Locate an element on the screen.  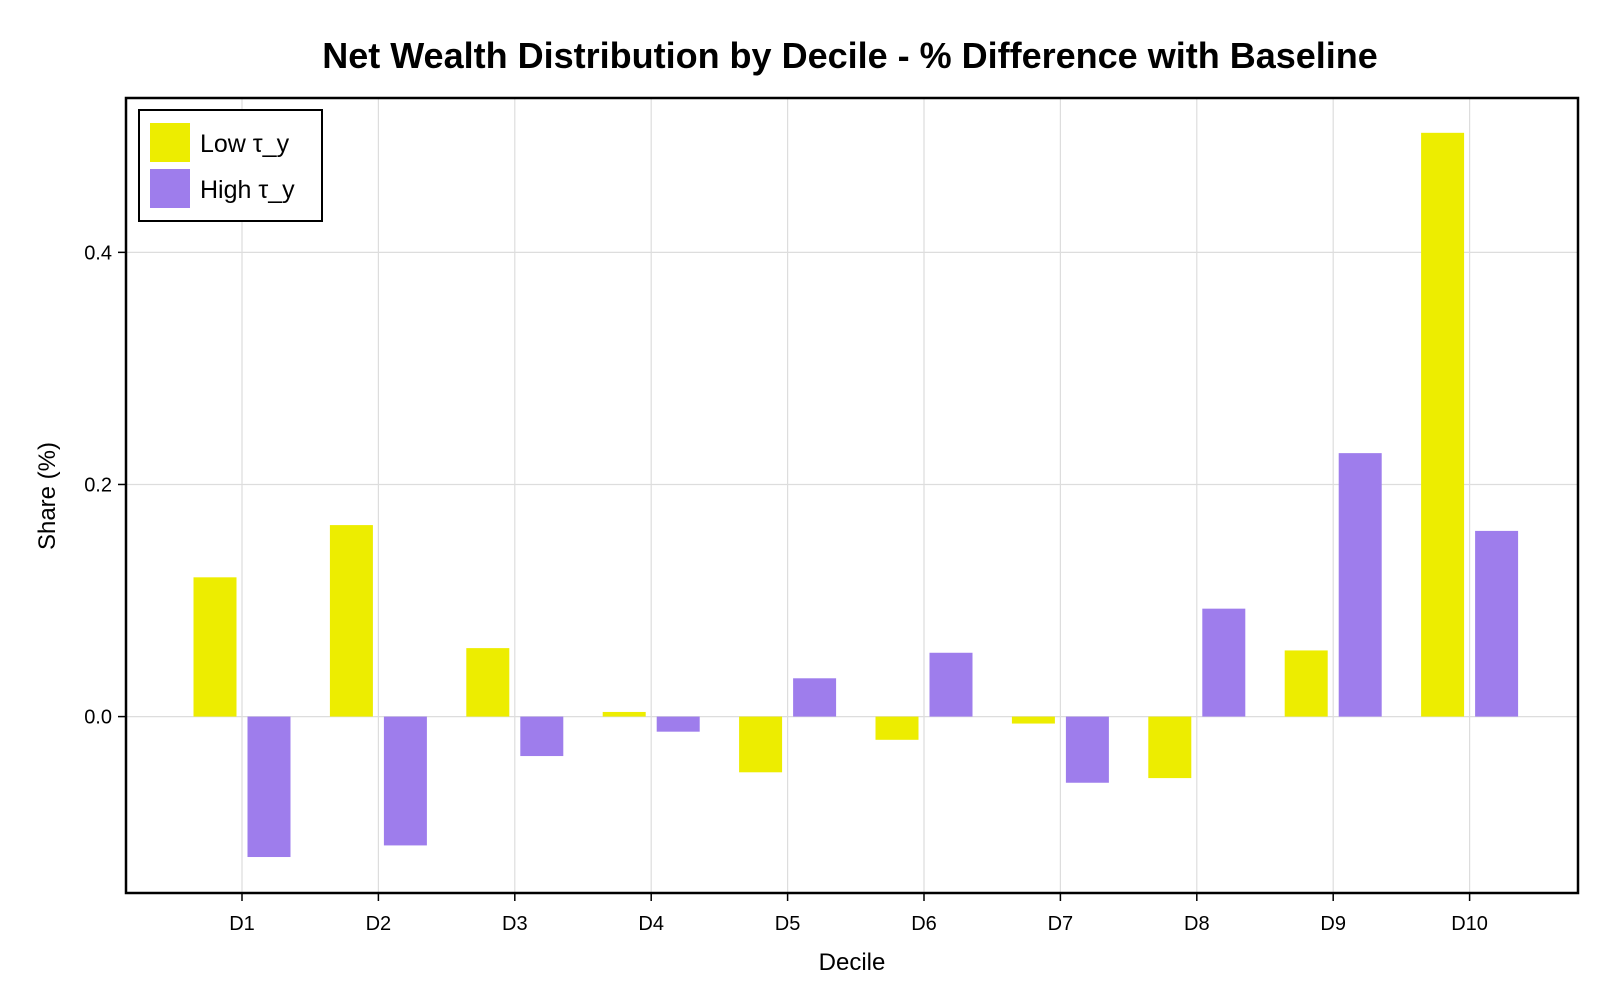
y-tick-label: 0.2 is located at coordinates (98, 485).